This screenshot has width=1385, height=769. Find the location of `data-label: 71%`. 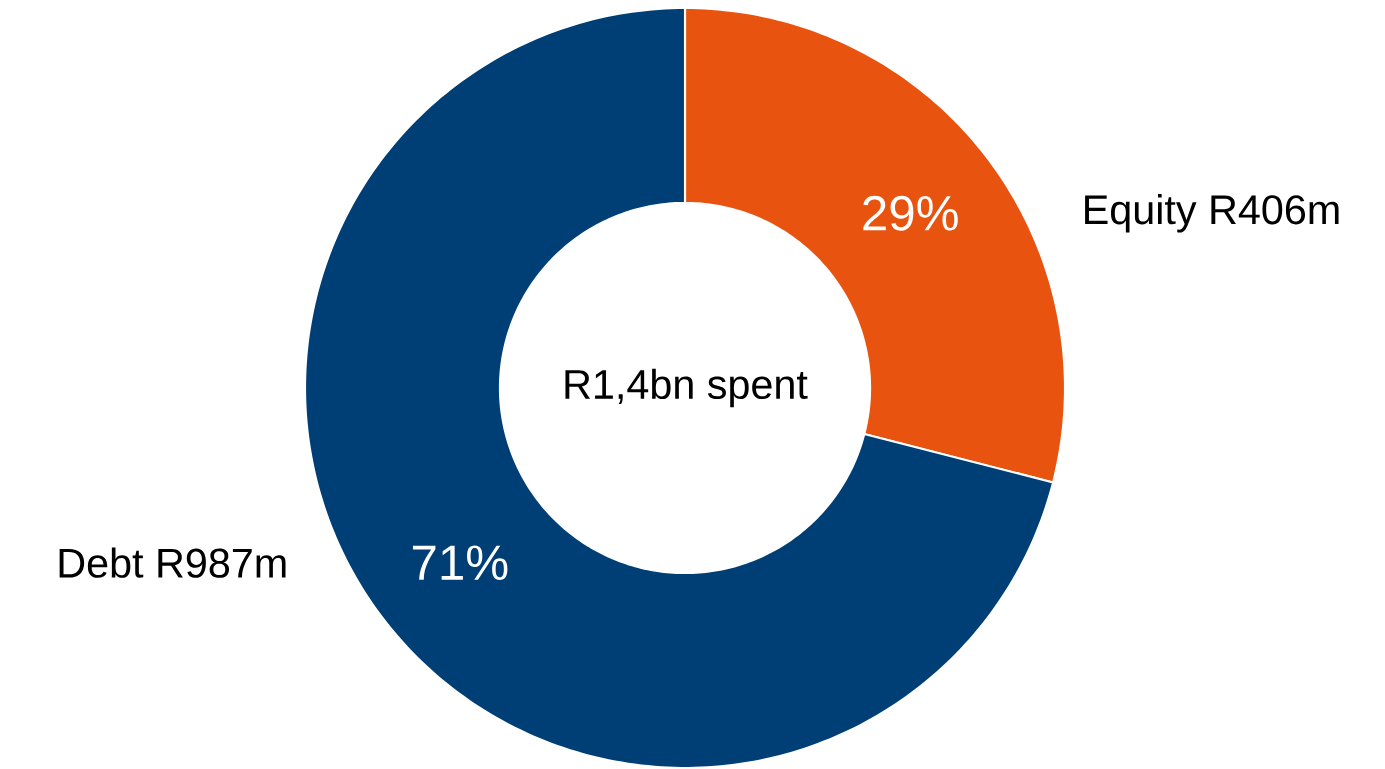

data-label: 71% is located at coordinates (460, 562).